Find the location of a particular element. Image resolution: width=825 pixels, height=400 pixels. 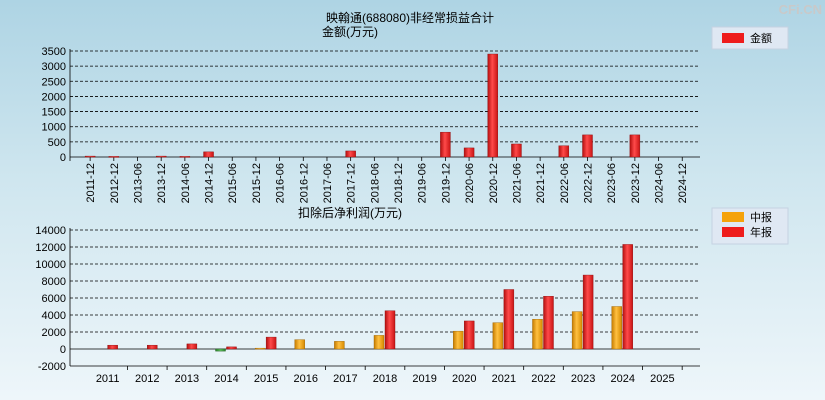

y-tick-label: -2000 is located at coordinates (52, 367).